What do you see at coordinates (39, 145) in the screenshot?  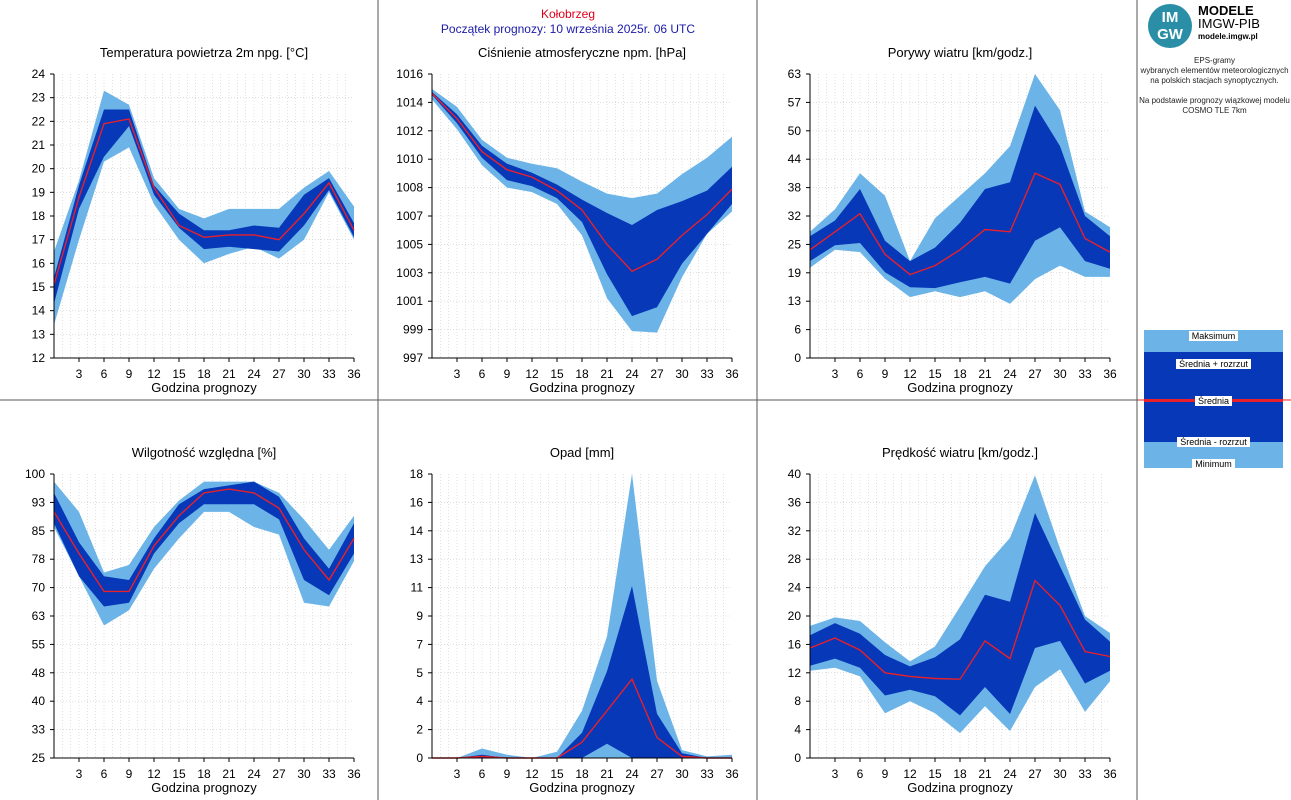 I see `y-tick-label: 21` at bounding box center [39, 145].